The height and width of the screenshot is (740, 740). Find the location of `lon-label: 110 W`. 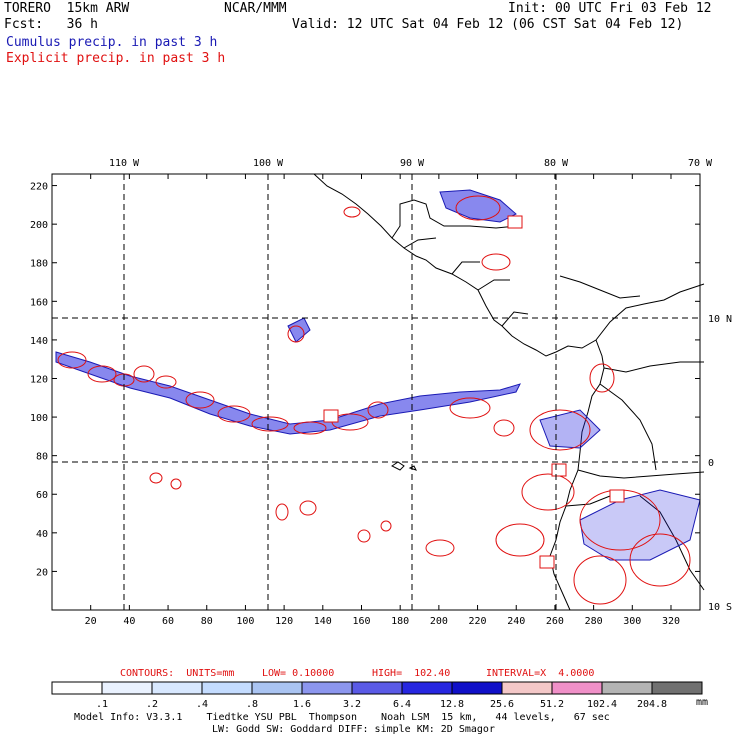

lon-label: 110 W is located at coordinates (124, 163).